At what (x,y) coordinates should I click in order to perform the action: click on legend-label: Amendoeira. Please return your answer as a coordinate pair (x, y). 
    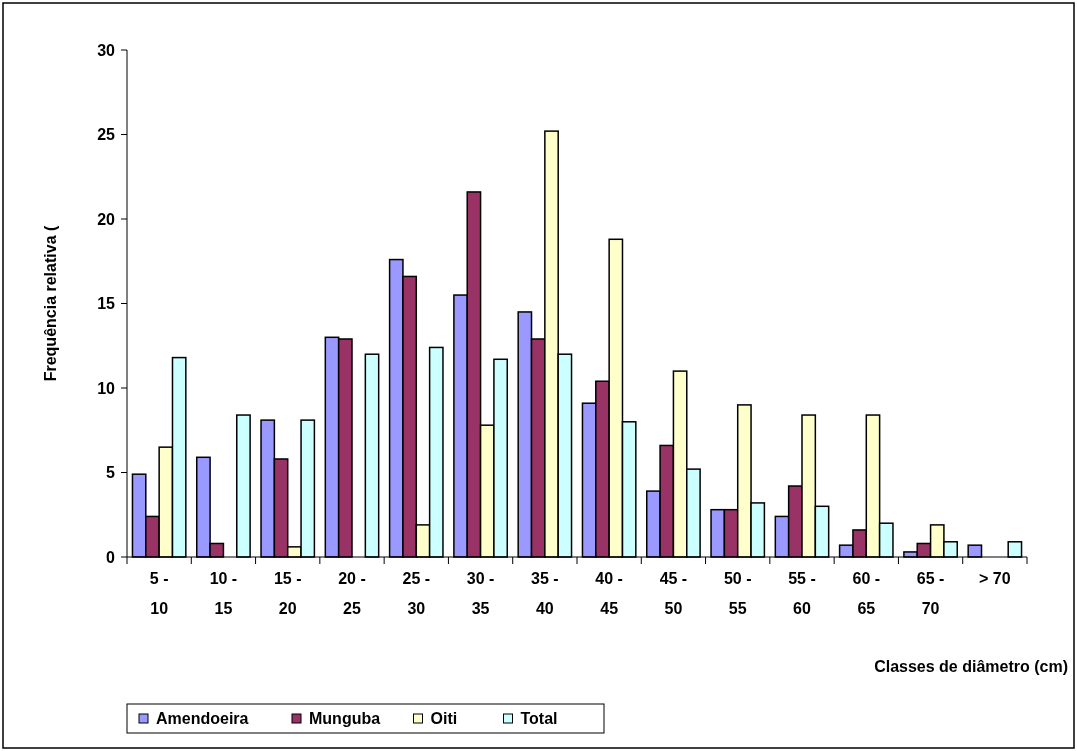
    Looking at the image, I should click on (202, 718).